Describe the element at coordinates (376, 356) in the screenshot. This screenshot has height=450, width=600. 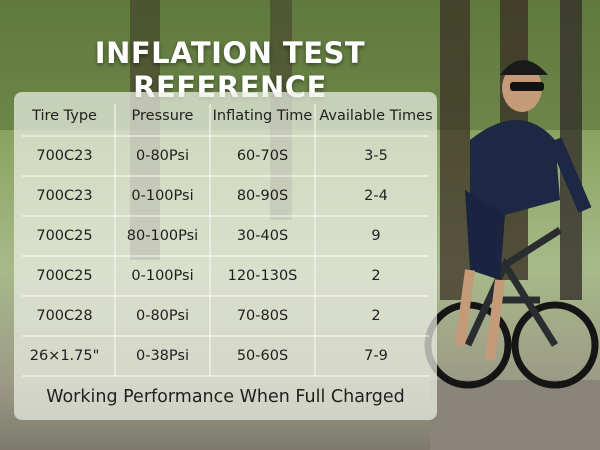
I see `table-cell: 7-9` at that location.